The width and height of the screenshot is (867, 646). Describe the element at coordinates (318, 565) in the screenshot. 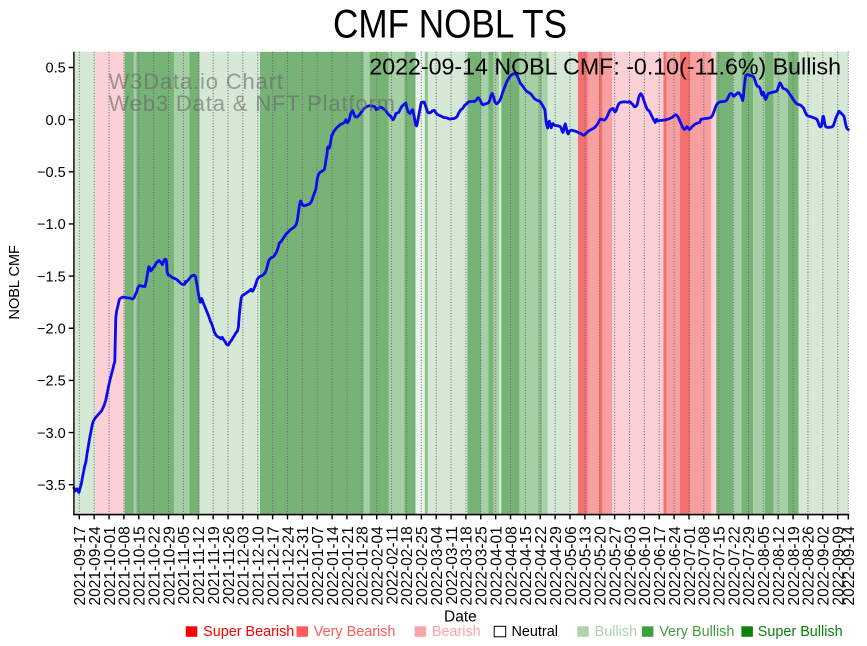

I see `svg-text: 2022-01-07` at that location.